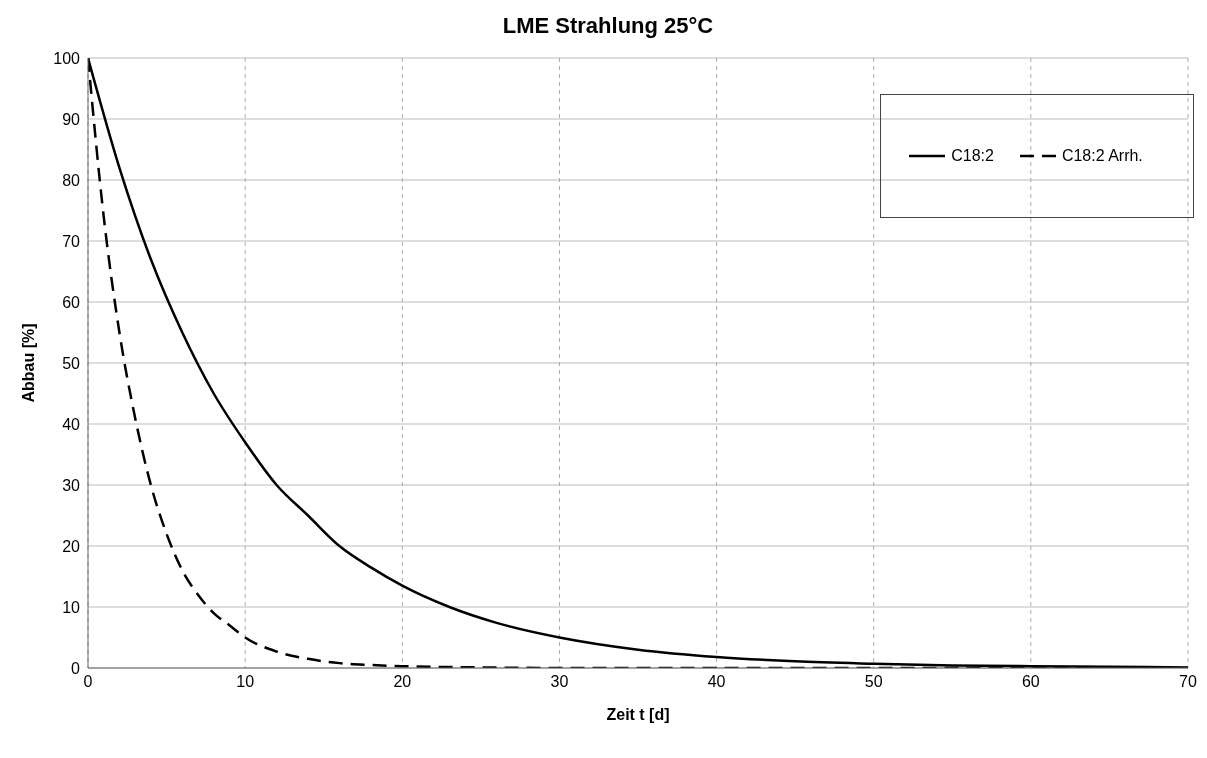 The width and height of the screenshot is (1207, 758). Describe the element at coordinates (972, 156) in the screenshot. I see `legend-label: C18:2` at that location.